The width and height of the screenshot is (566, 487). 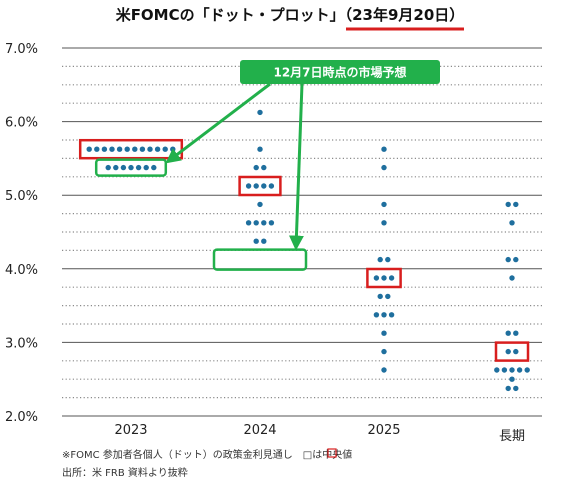 I want to click on footnote-legend: ※FOMC 参加者各個人（ドット）の政策金利見通し □は中央値, so click(x=207, y=454).